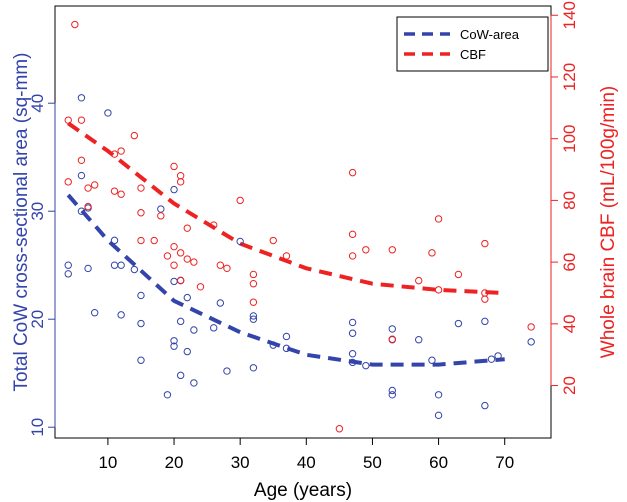  What do you see at coordinates (37, 103) in the screenshot?
I see `left-y-tick-label: 40` at bounding box center [37, 103].